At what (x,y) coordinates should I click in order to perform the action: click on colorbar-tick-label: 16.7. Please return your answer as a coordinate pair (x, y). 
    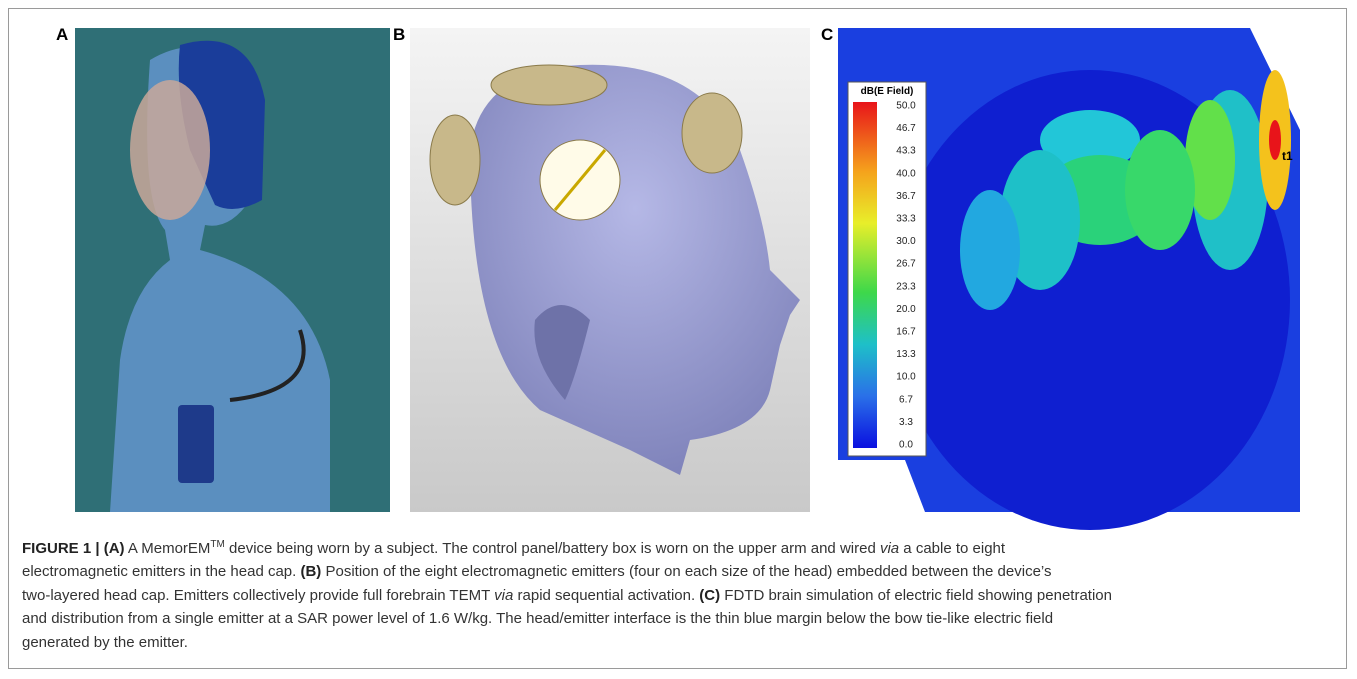
    Looking at the image, I should click on (906, 332).